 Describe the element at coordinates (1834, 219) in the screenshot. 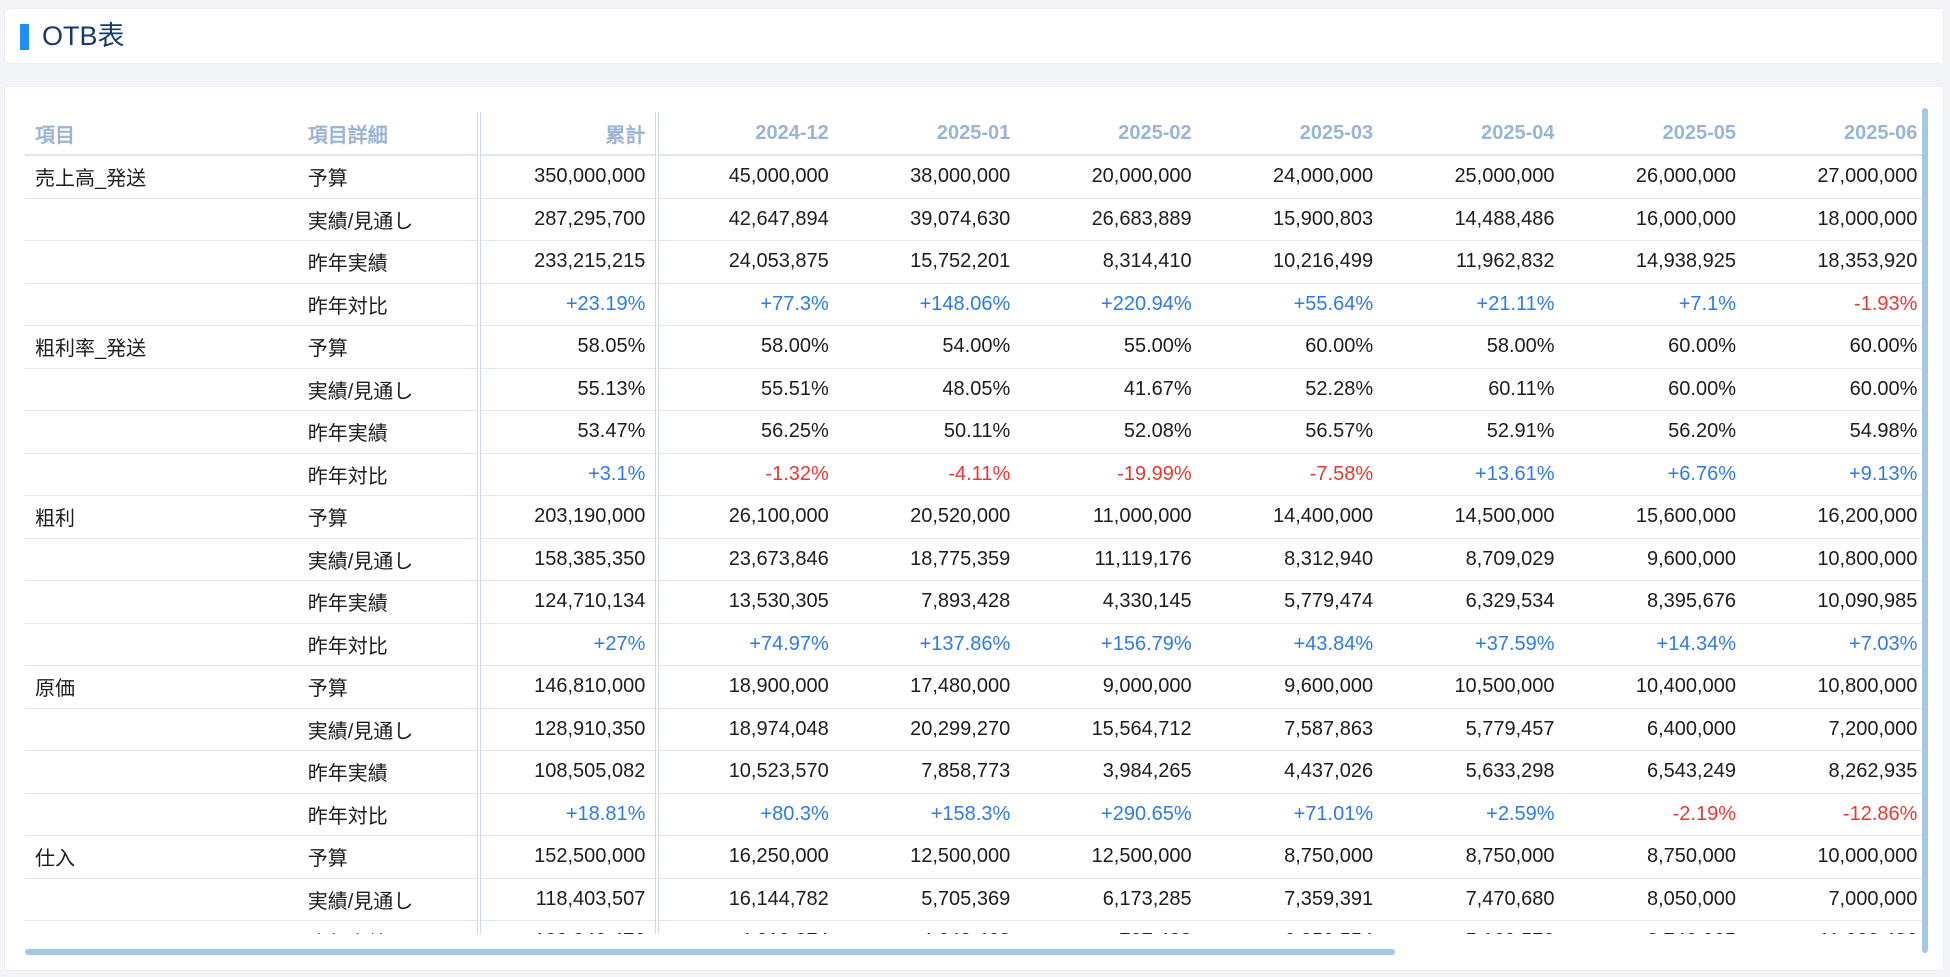

I see `cell-value: 18,000,000` at that location.